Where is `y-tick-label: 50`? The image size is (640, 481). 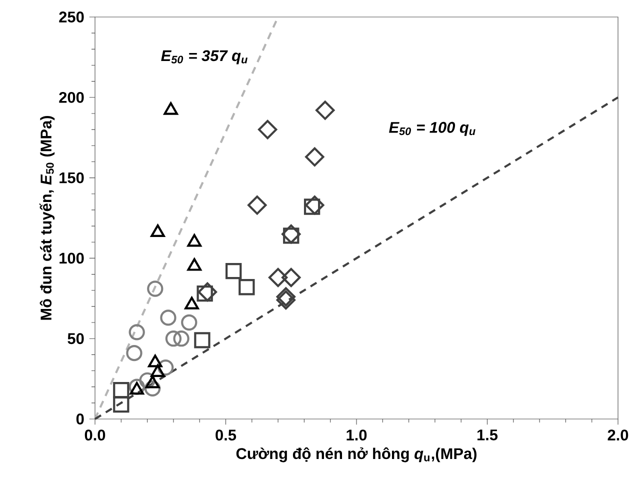 y-tick-label: 50 is located at coordinates (76, 338).